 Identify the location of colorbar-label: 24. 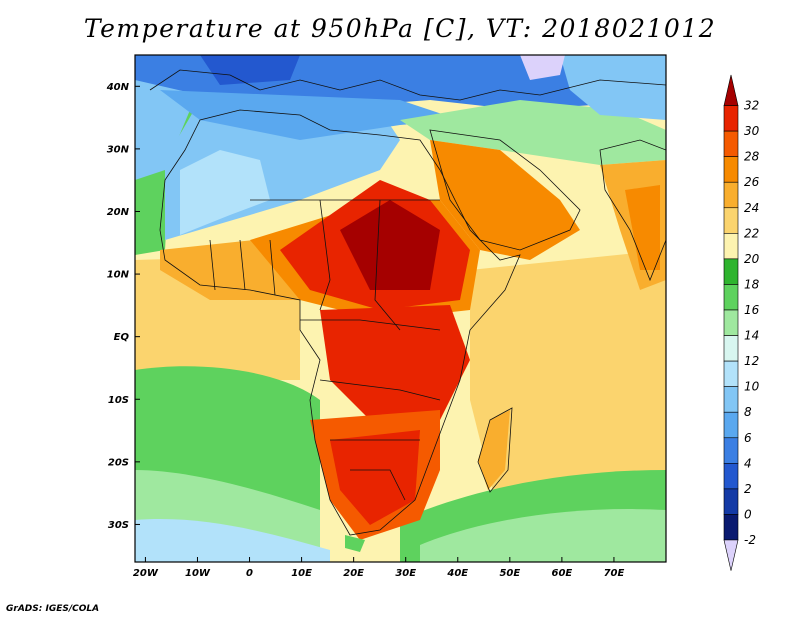
(751, 208).